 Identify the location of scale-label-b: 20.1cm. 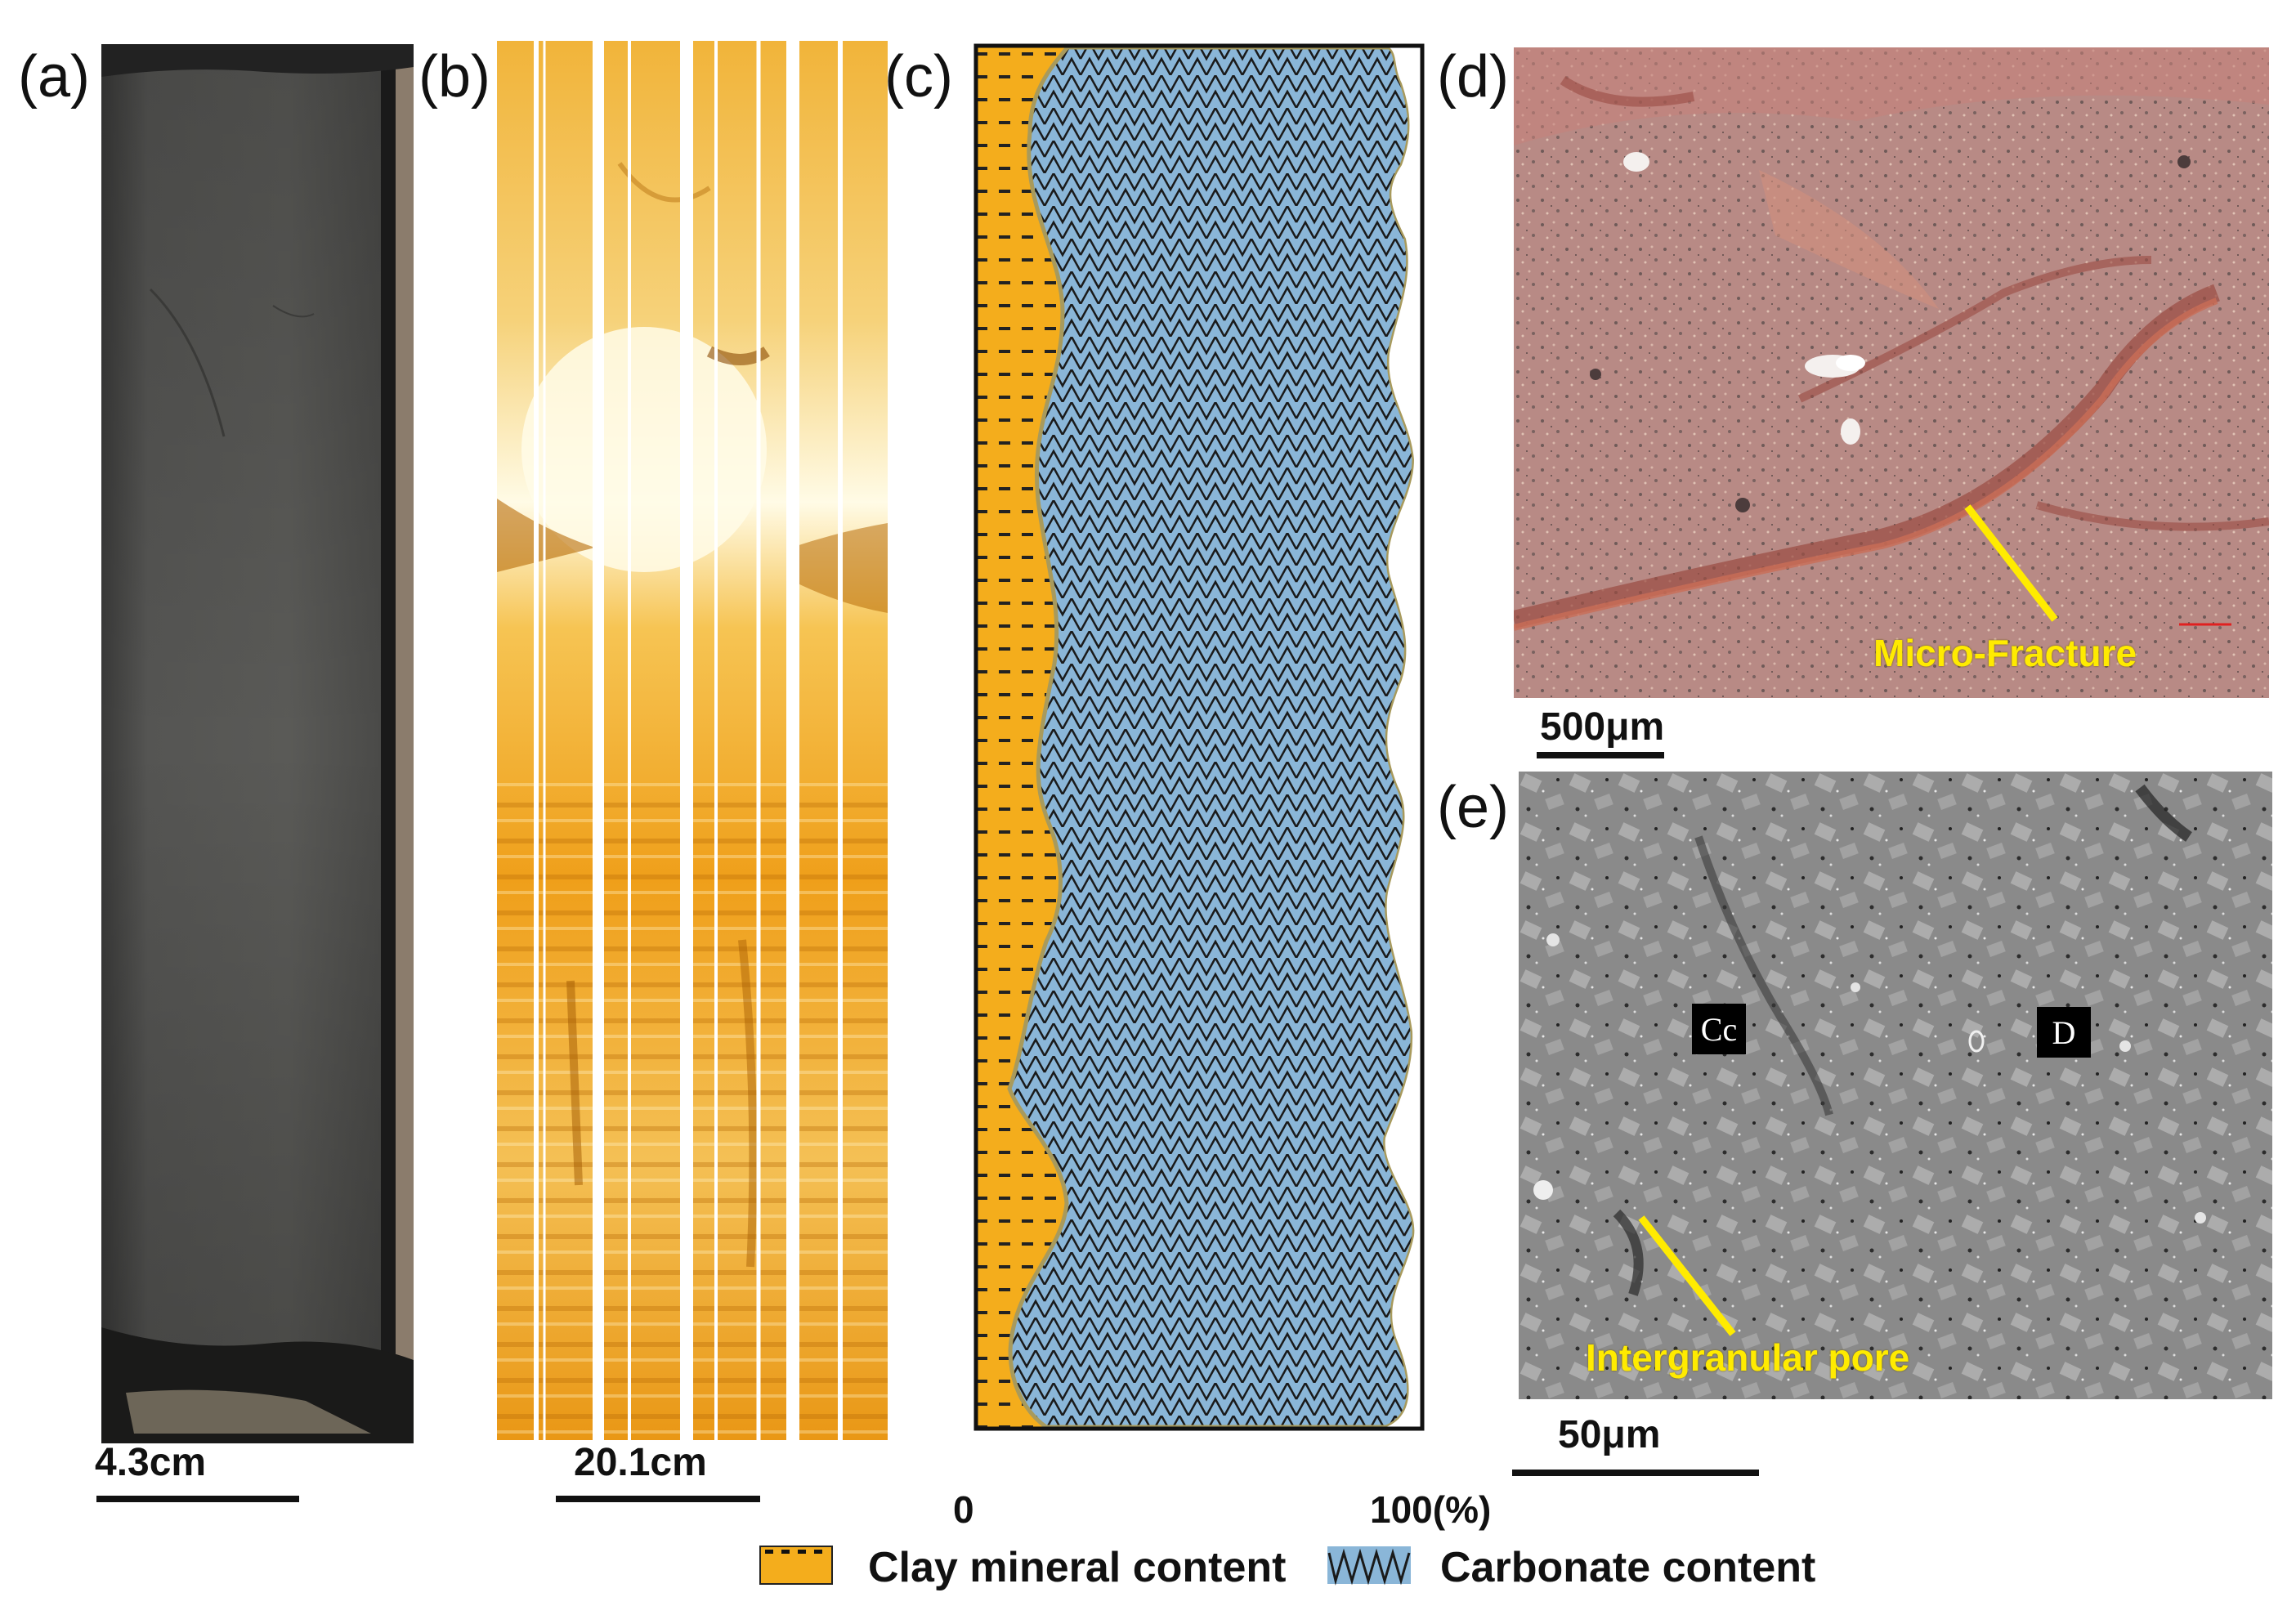
(641, 1462).